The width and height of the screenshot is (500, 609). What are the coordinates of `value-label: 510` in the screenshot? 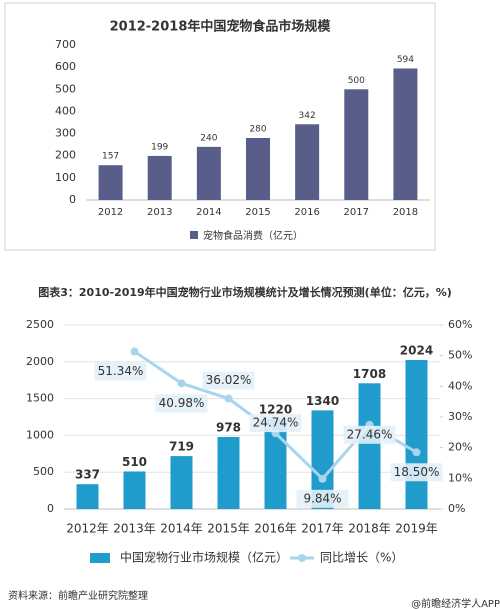 It's located at (134, 462).